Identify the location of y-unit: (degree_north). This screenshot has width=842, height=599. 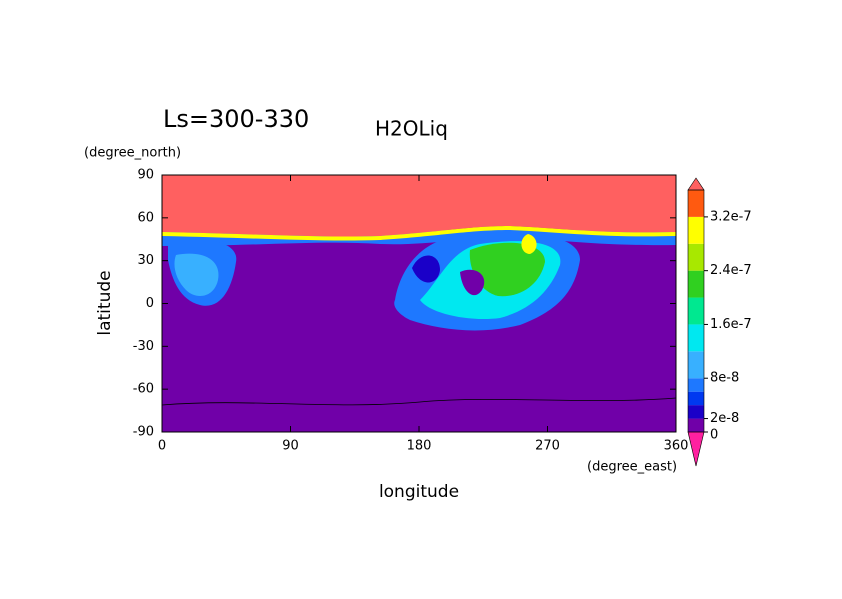
(132, 153).